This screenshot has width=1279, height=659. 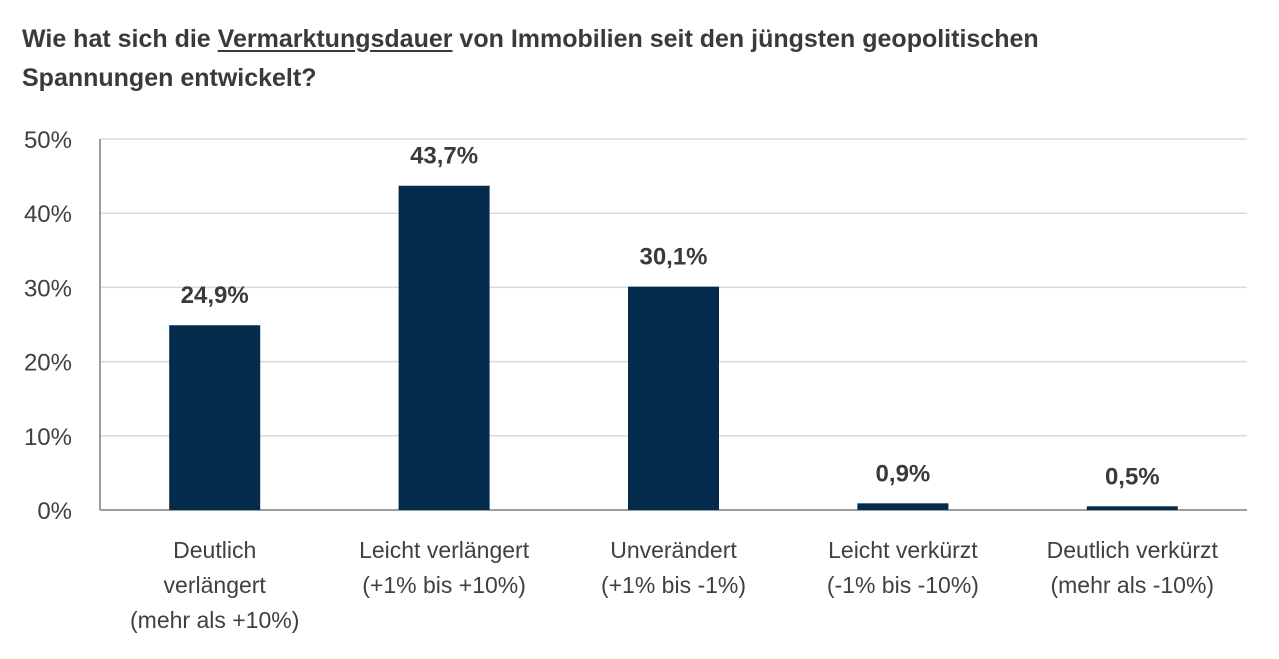 What do you see at coordinates (444, 567) in the screenshot?
I see `category-label: Leicht verlängert (+1% bis +10%)` at bounding box center [444, 567].